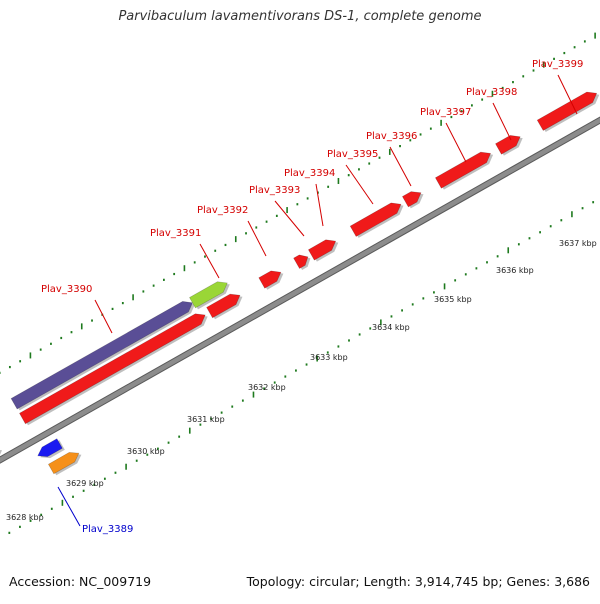 This screenshot has width=600, height=604. What do you see at coordinates (80, 581) in the screenshot?
I see `accession-text: Accession: NC_009719` at bounding box center [80, 581].